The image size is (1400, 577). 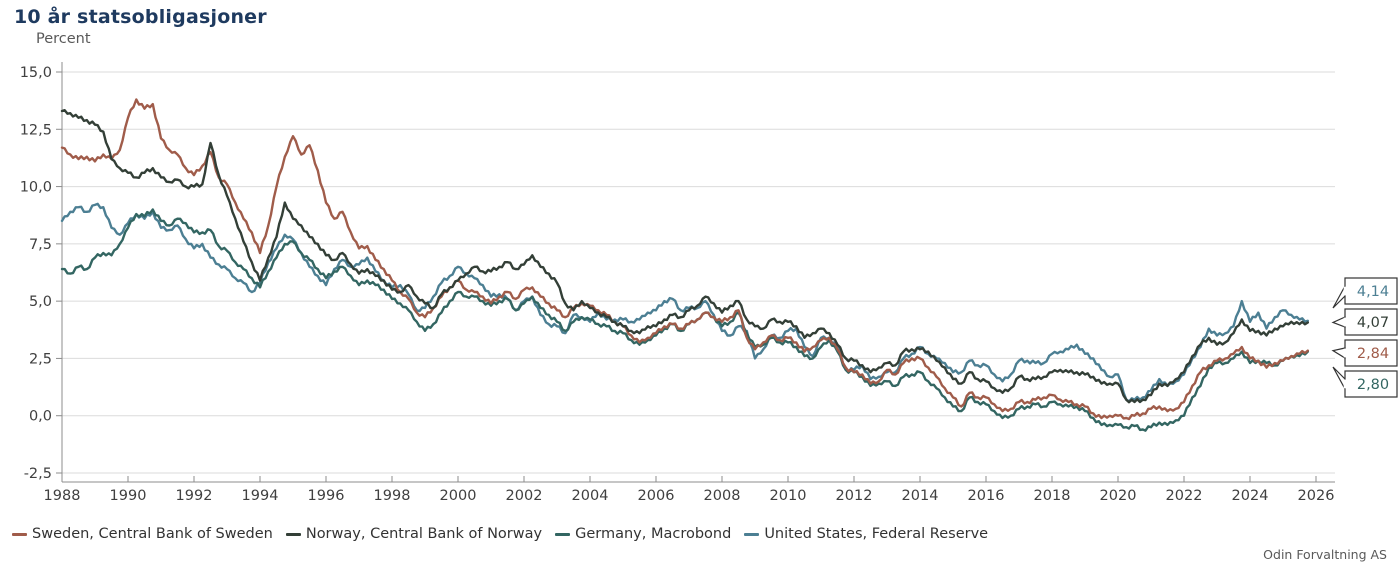 What do you see at coordinates (128, 496) in the screenshot?
I see `x-tick-label: 1990` at bounding box center [128, 496].